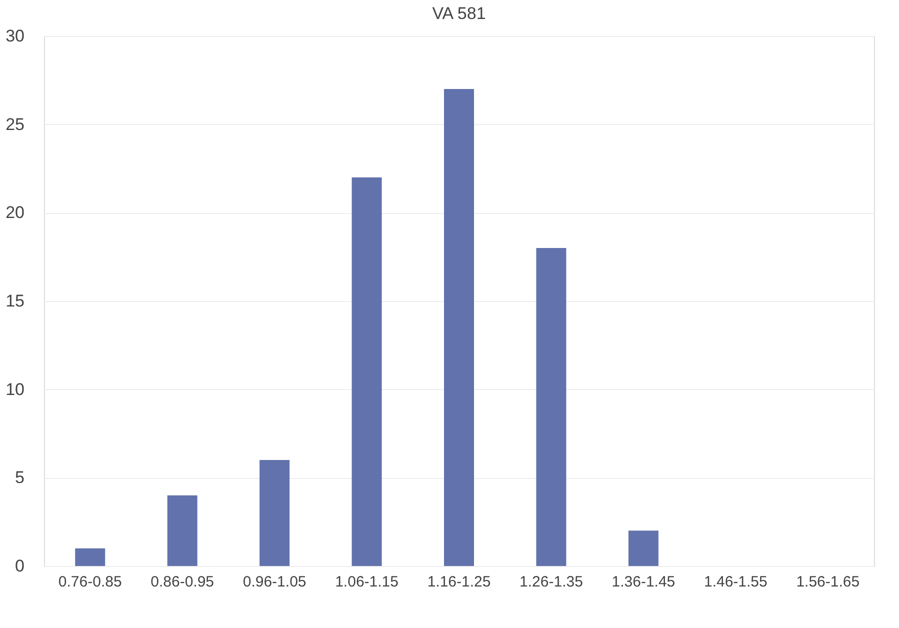  Describe the element at coordinates (15, 36) in the screenshot. I see `y-tick-label: 30` at that location.